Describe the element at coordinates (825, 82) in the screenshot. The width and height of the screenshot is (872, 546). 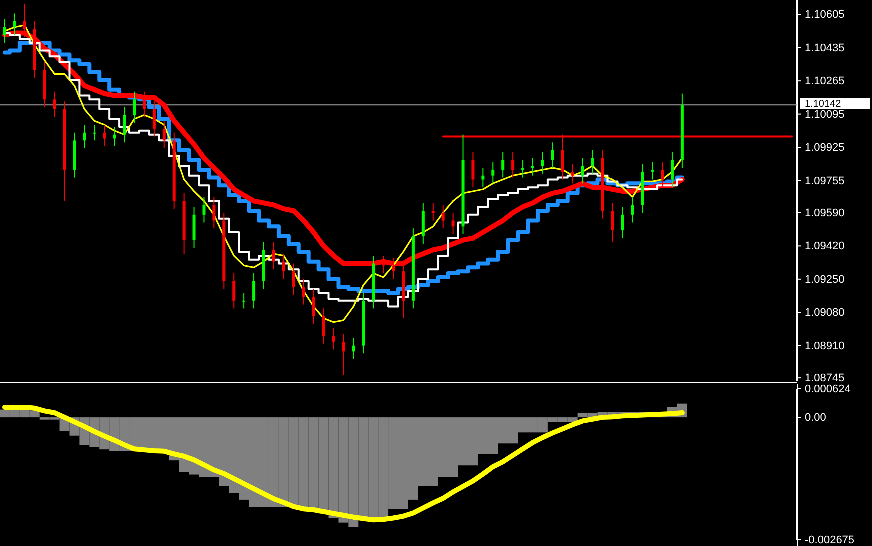
I see `y-tick-label: 1.10265` at that location.